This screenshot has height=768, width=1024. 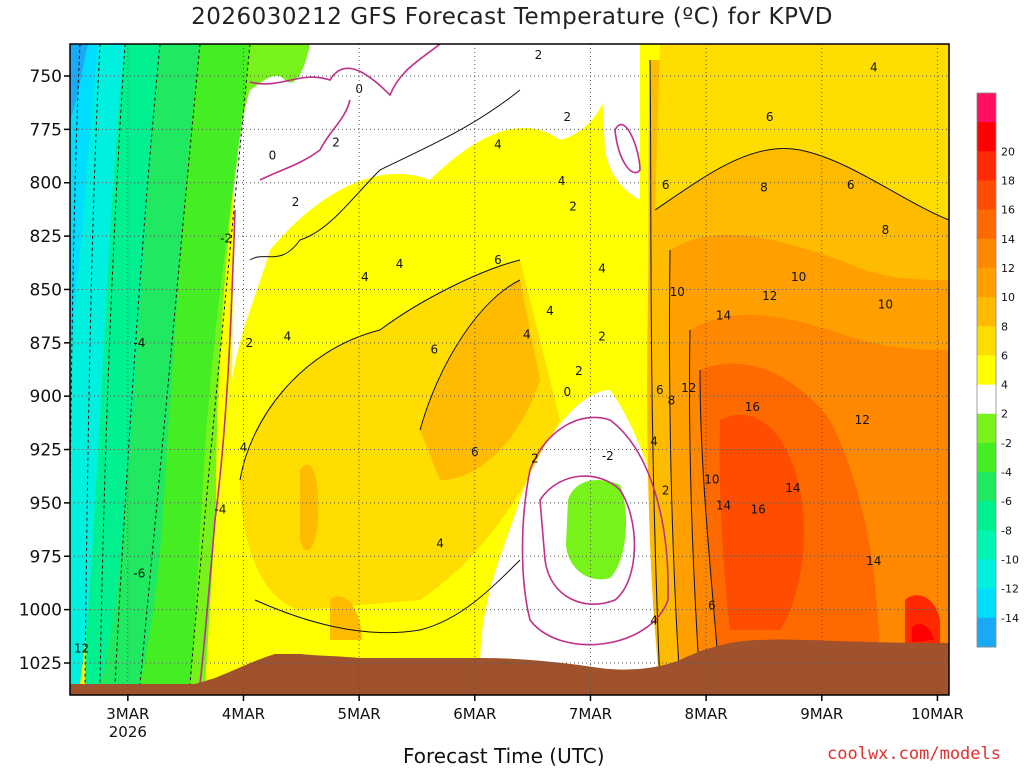 What do you see at coordinates (1006, 472) in the screenshot?
I see `colorbar-label: -4` at bounding box center [1006, 472].